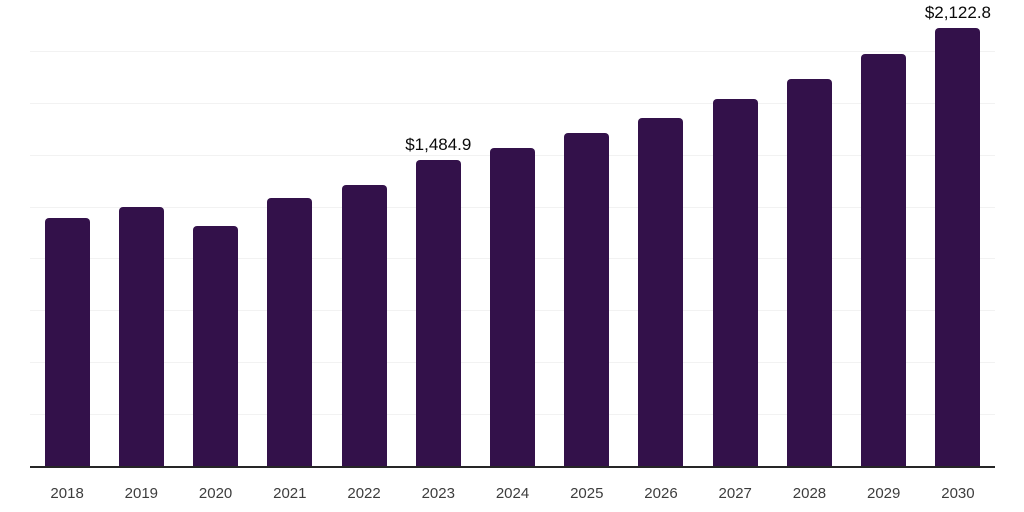 This screenshot has width=1024, height=512. Describe the element at coordinates (141, 493) in the screenshot. I see `x-tick-label-2019: 2019` at that location.